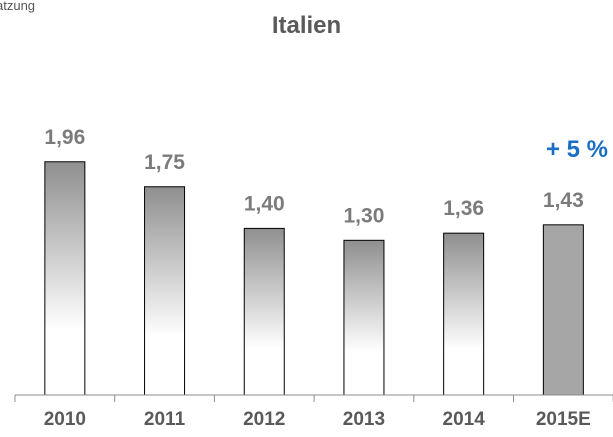  What do you see at coordinates (165, 291) in the screenshot?
I see `bar-2011` at bounding box center [165, 291].